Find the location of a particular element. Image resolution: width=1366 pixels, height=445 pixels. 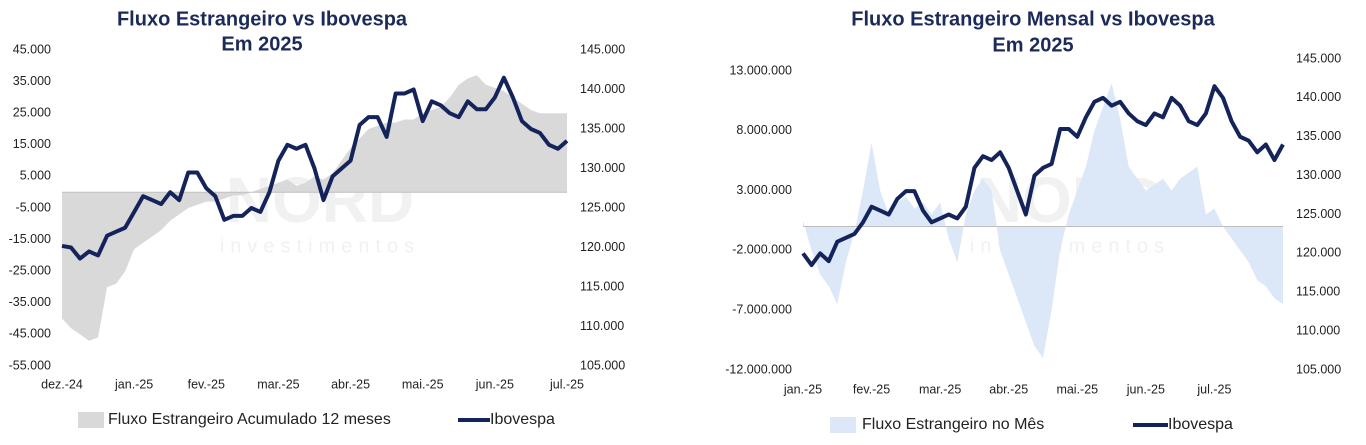

y-tick-label: 15.000 is located at coordinates (32, 144).